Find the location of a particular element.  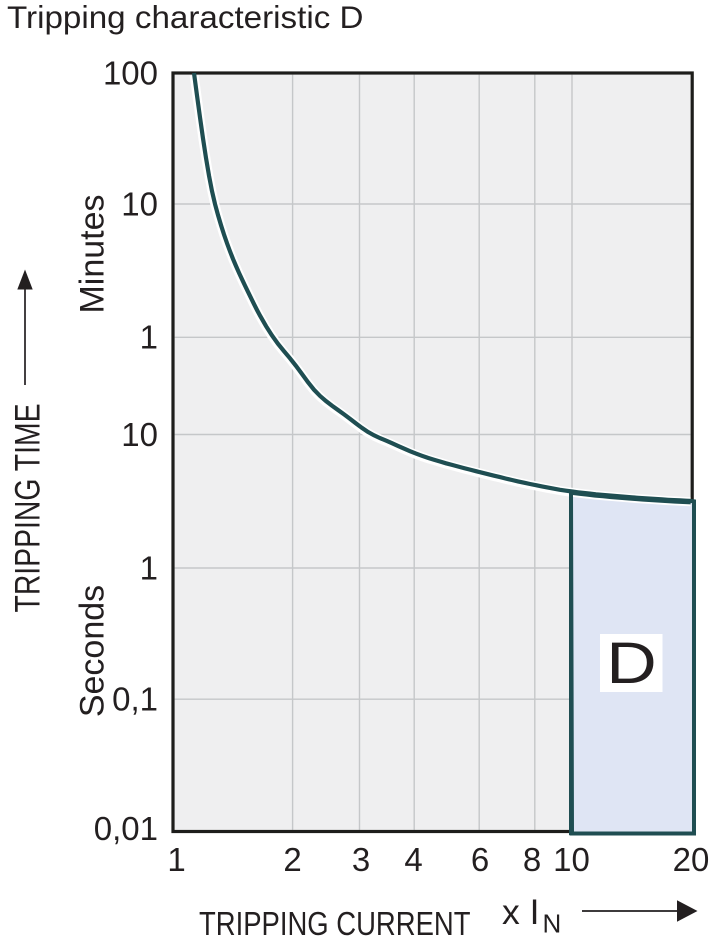

svg-text: 3 is located at coordinates (361, 859).